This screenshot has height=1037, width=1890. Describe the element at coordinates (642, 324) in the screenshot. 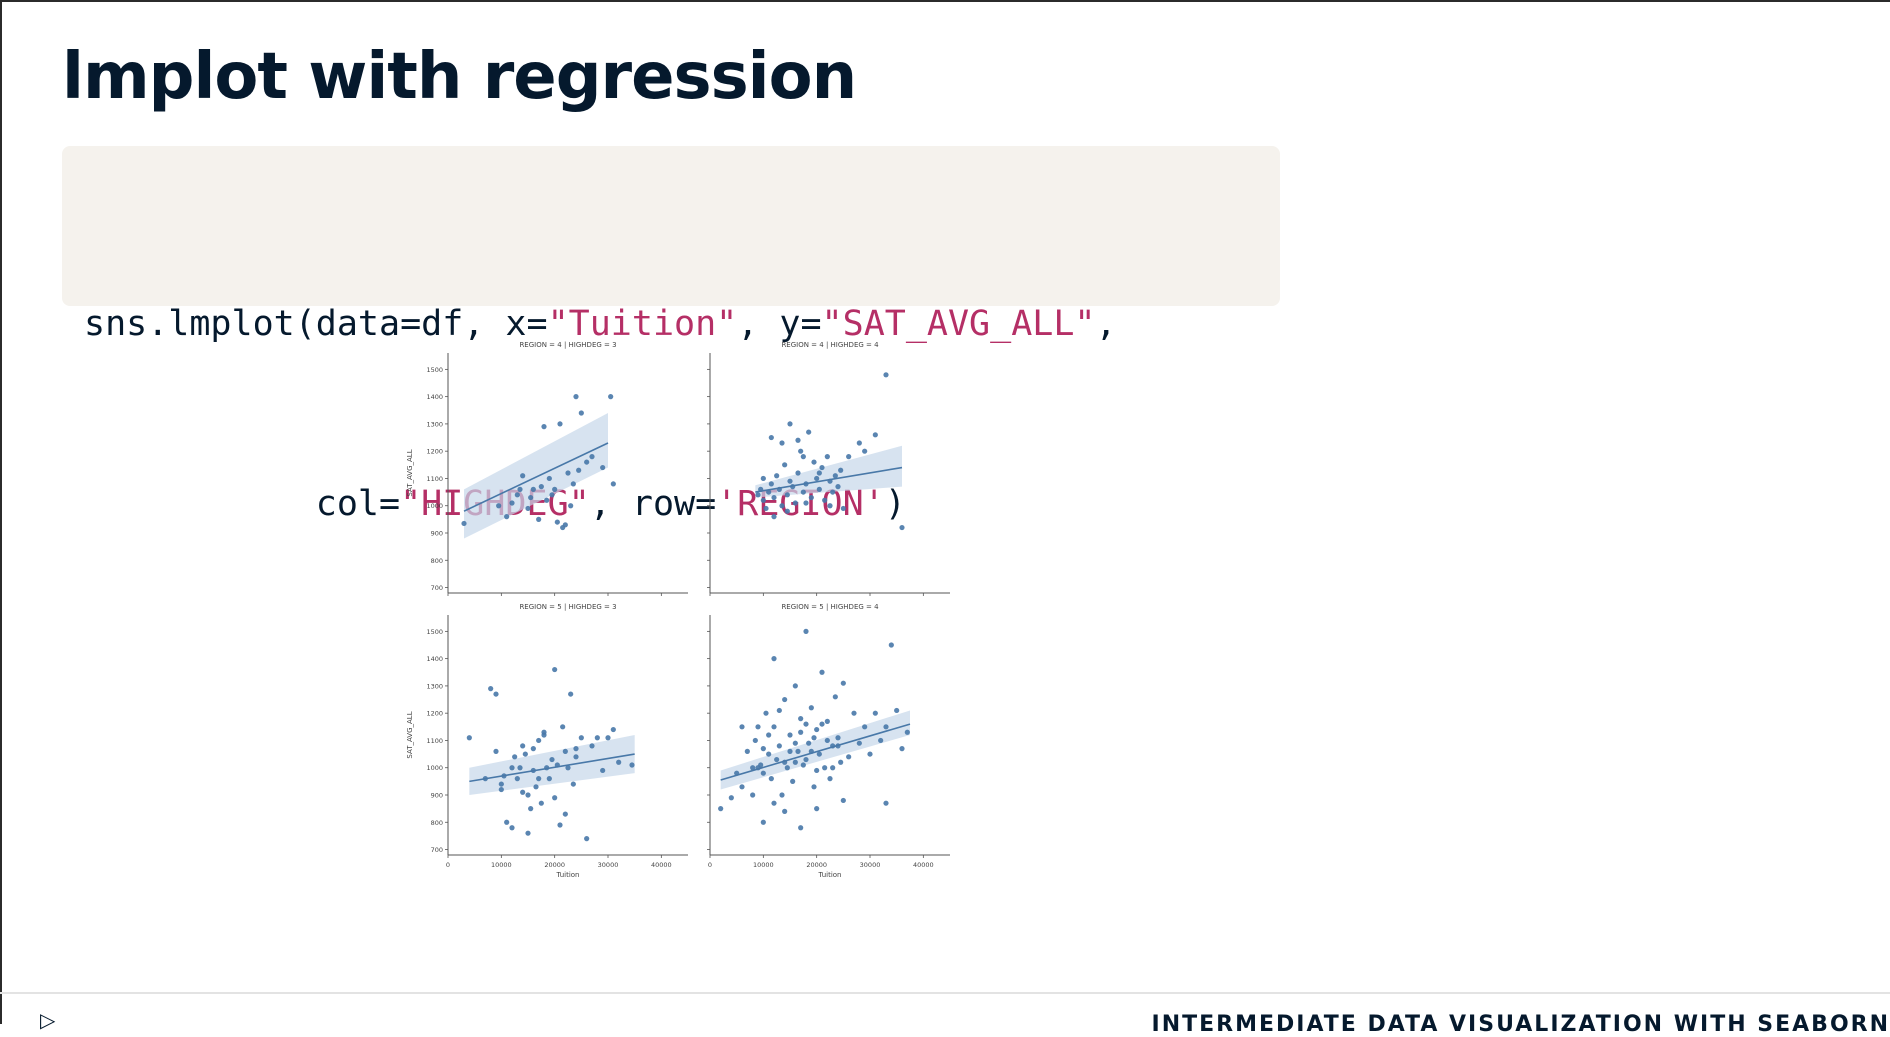

I see `code-token: "Tuition"` at that location.